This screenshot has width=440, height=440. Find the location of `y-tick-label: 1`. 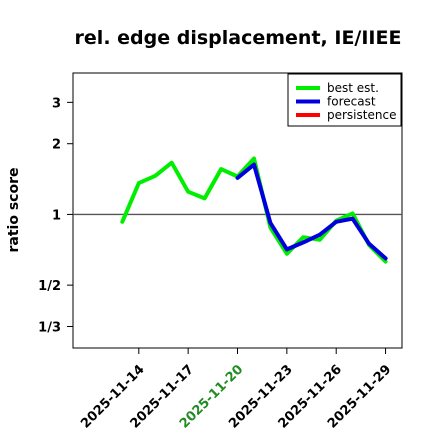

y-tick-label: 1 is located at coordinates (56, 215).